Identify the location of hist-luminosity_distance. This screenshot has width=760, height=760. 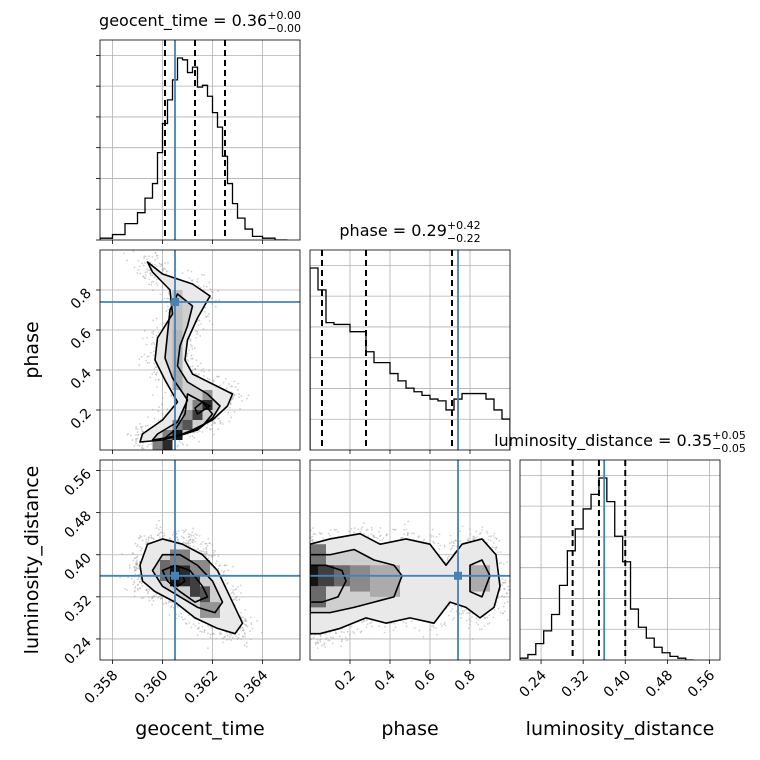
(620, 560).